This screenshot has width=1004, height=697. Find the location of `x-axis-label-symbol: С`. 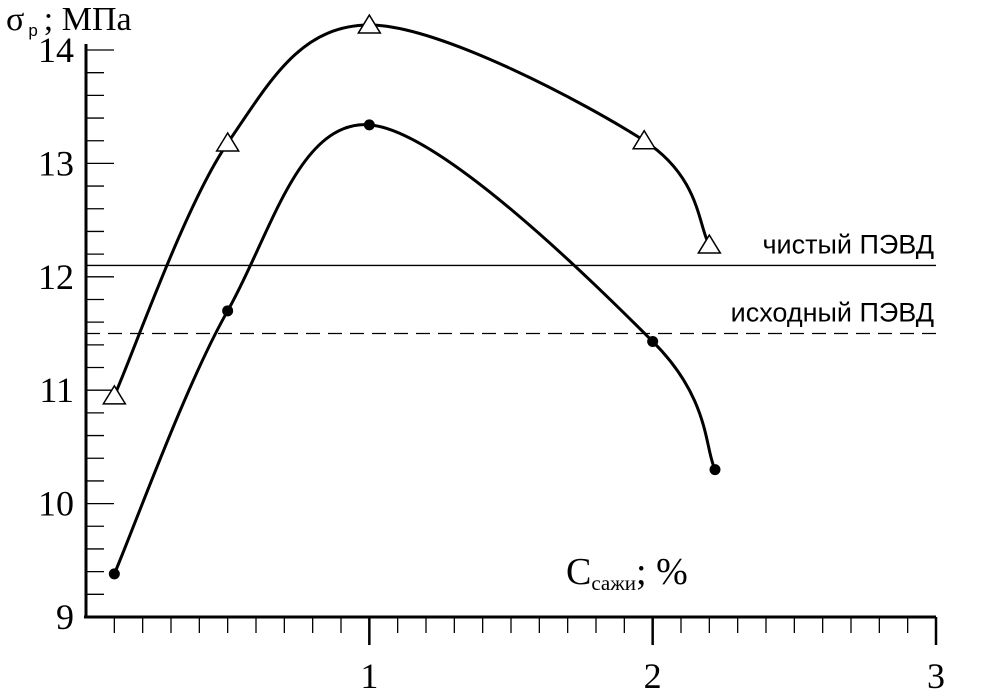

x-axis-label-symbol: С is located at coordinates (578, 572).